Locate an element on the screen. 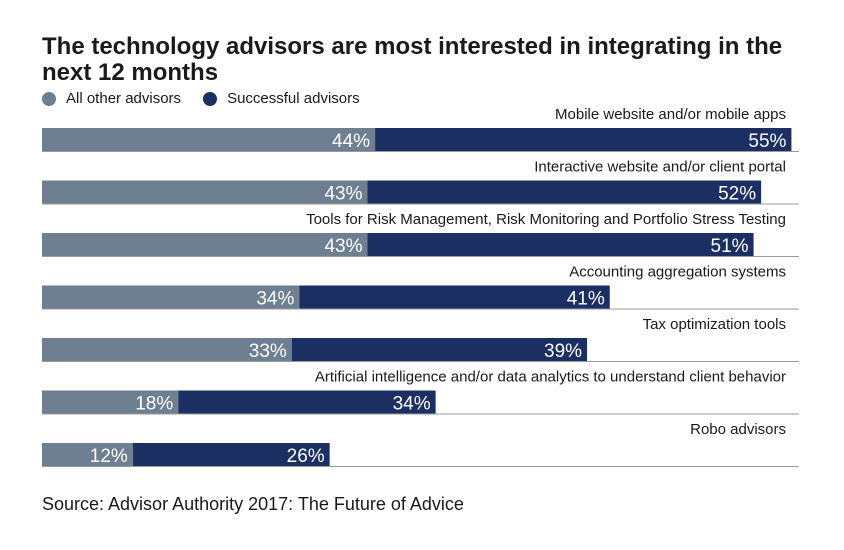 The height and width of the screenshot is (550, 844). data-label-all-other: 44% is located at coordinates (351, 141).